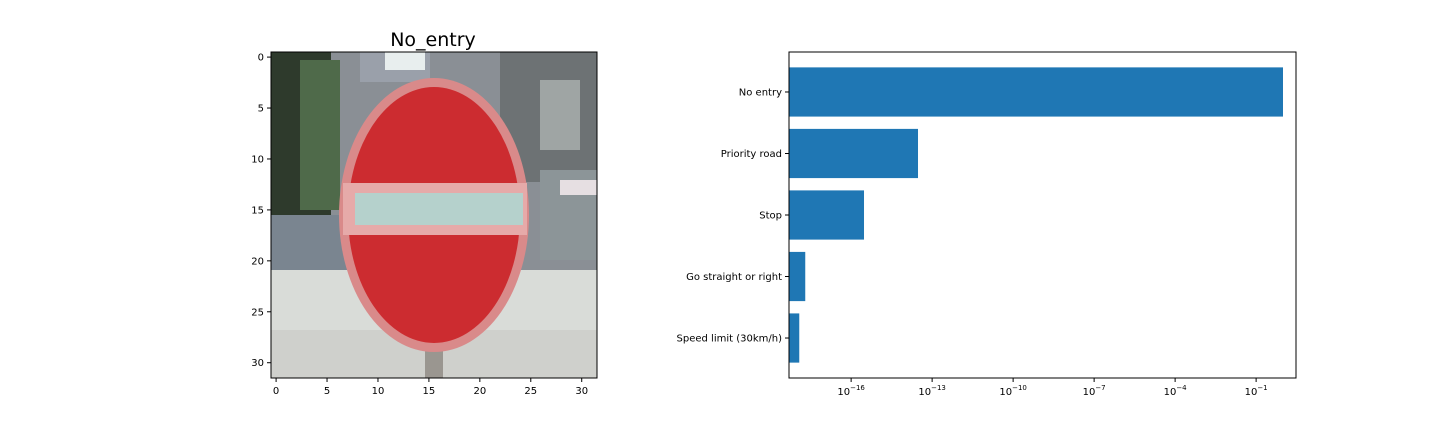 This screenshot has width=1440, height=432. Describe the element at coordinates (1176, 391) in the screenshot. I see `x-tick-label: 10⁻⁴` at that location.